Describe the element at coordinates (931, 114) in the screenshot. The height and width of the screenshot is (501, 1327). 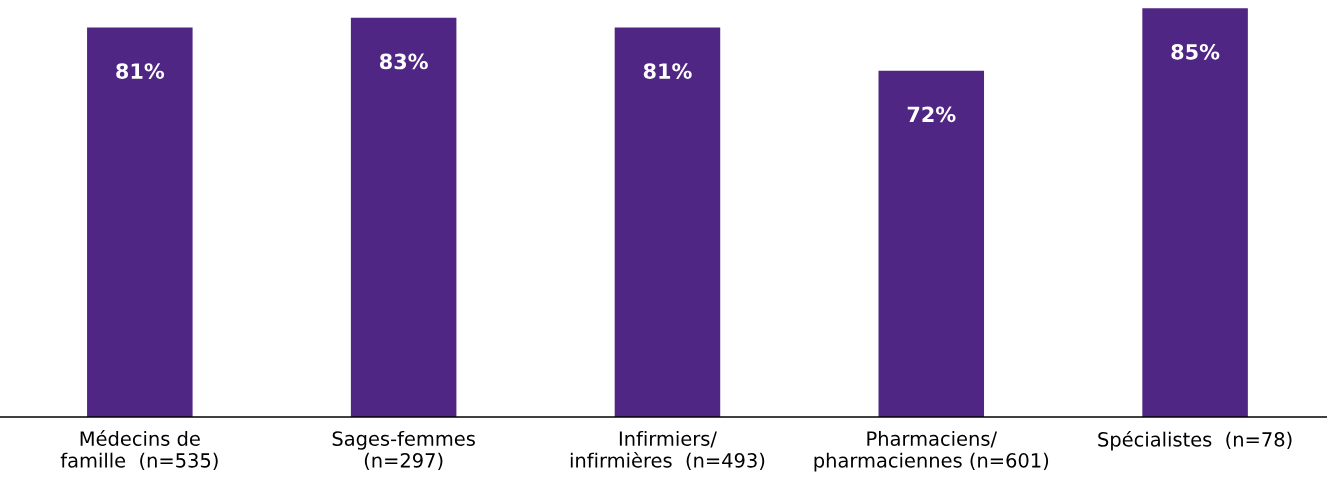
I see `data-label: 72%` at that location.